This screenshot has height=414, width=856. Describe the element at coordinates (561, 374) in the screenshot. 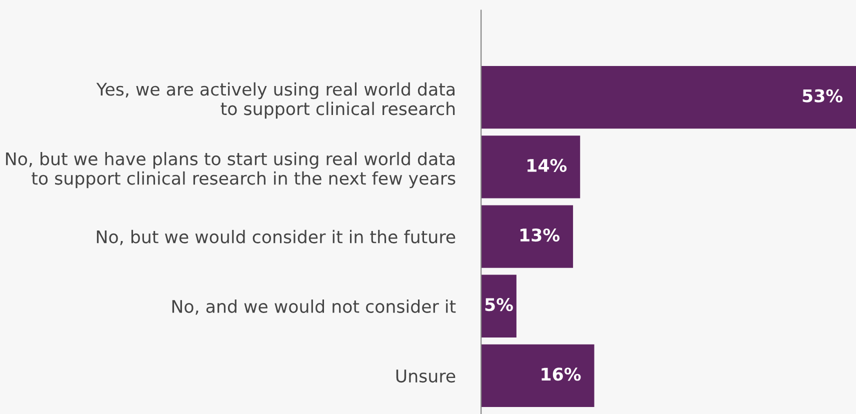

I see `data-label: 16%` at that location.